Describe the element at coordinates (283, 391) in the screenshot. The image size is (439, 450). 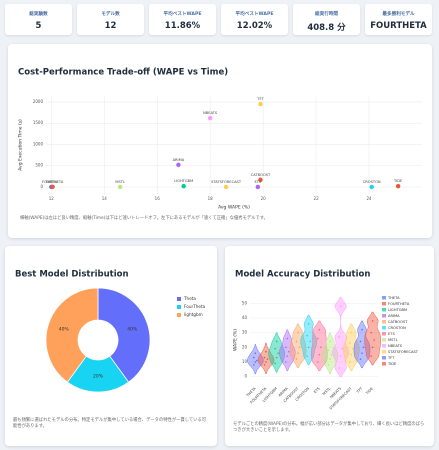
I see `x-tick-label: ARIMA` at that location.